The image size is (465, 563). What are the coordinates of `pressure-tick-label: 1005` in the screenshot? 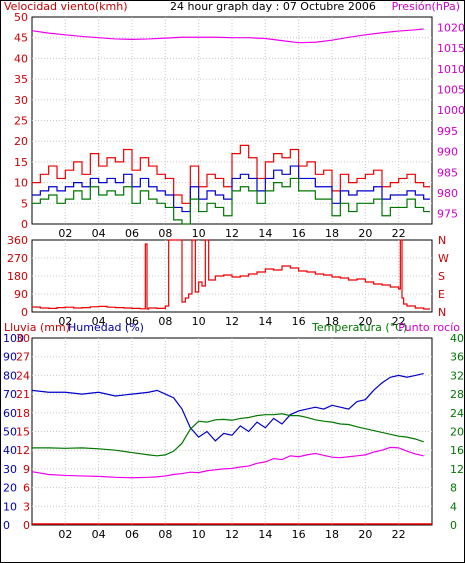 It's located at (451, 89).